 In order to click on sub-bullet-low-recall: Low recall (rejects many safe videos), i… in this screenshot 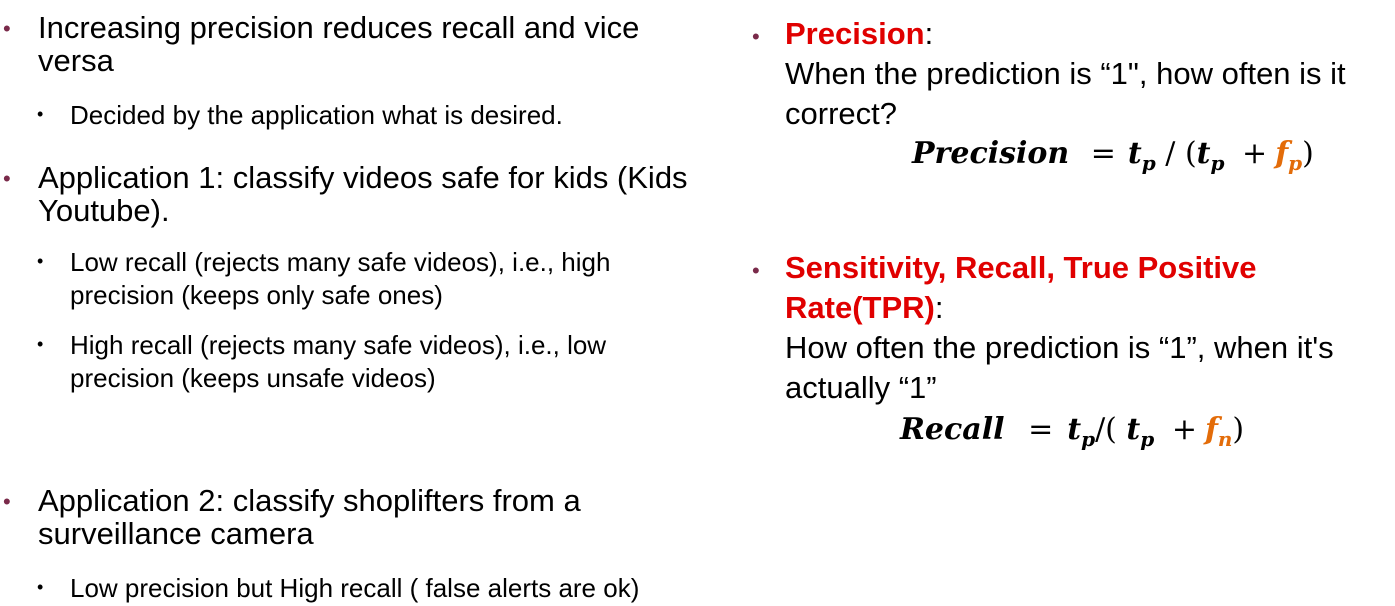, I will do `click(340, 279)`.